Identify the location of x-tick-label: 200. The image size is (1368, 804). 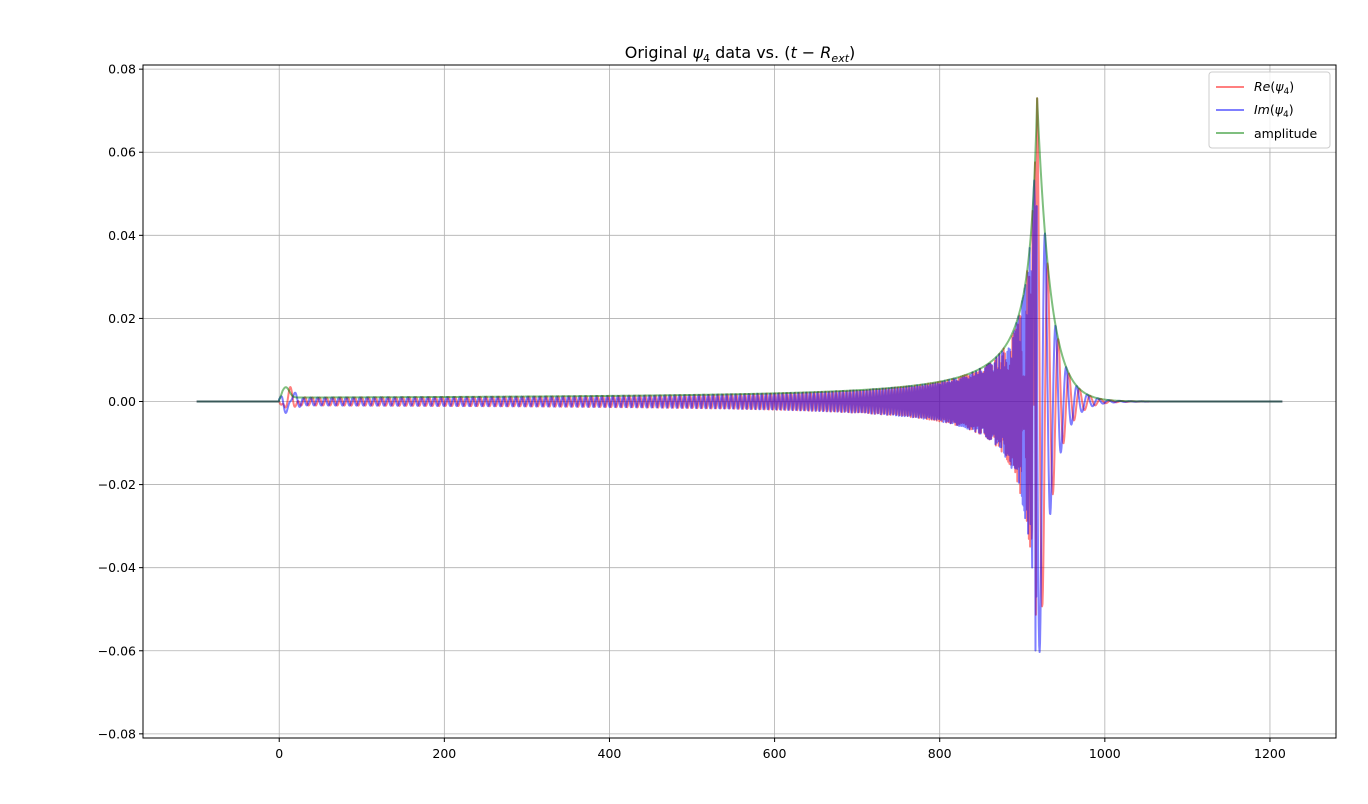
(444, 753).